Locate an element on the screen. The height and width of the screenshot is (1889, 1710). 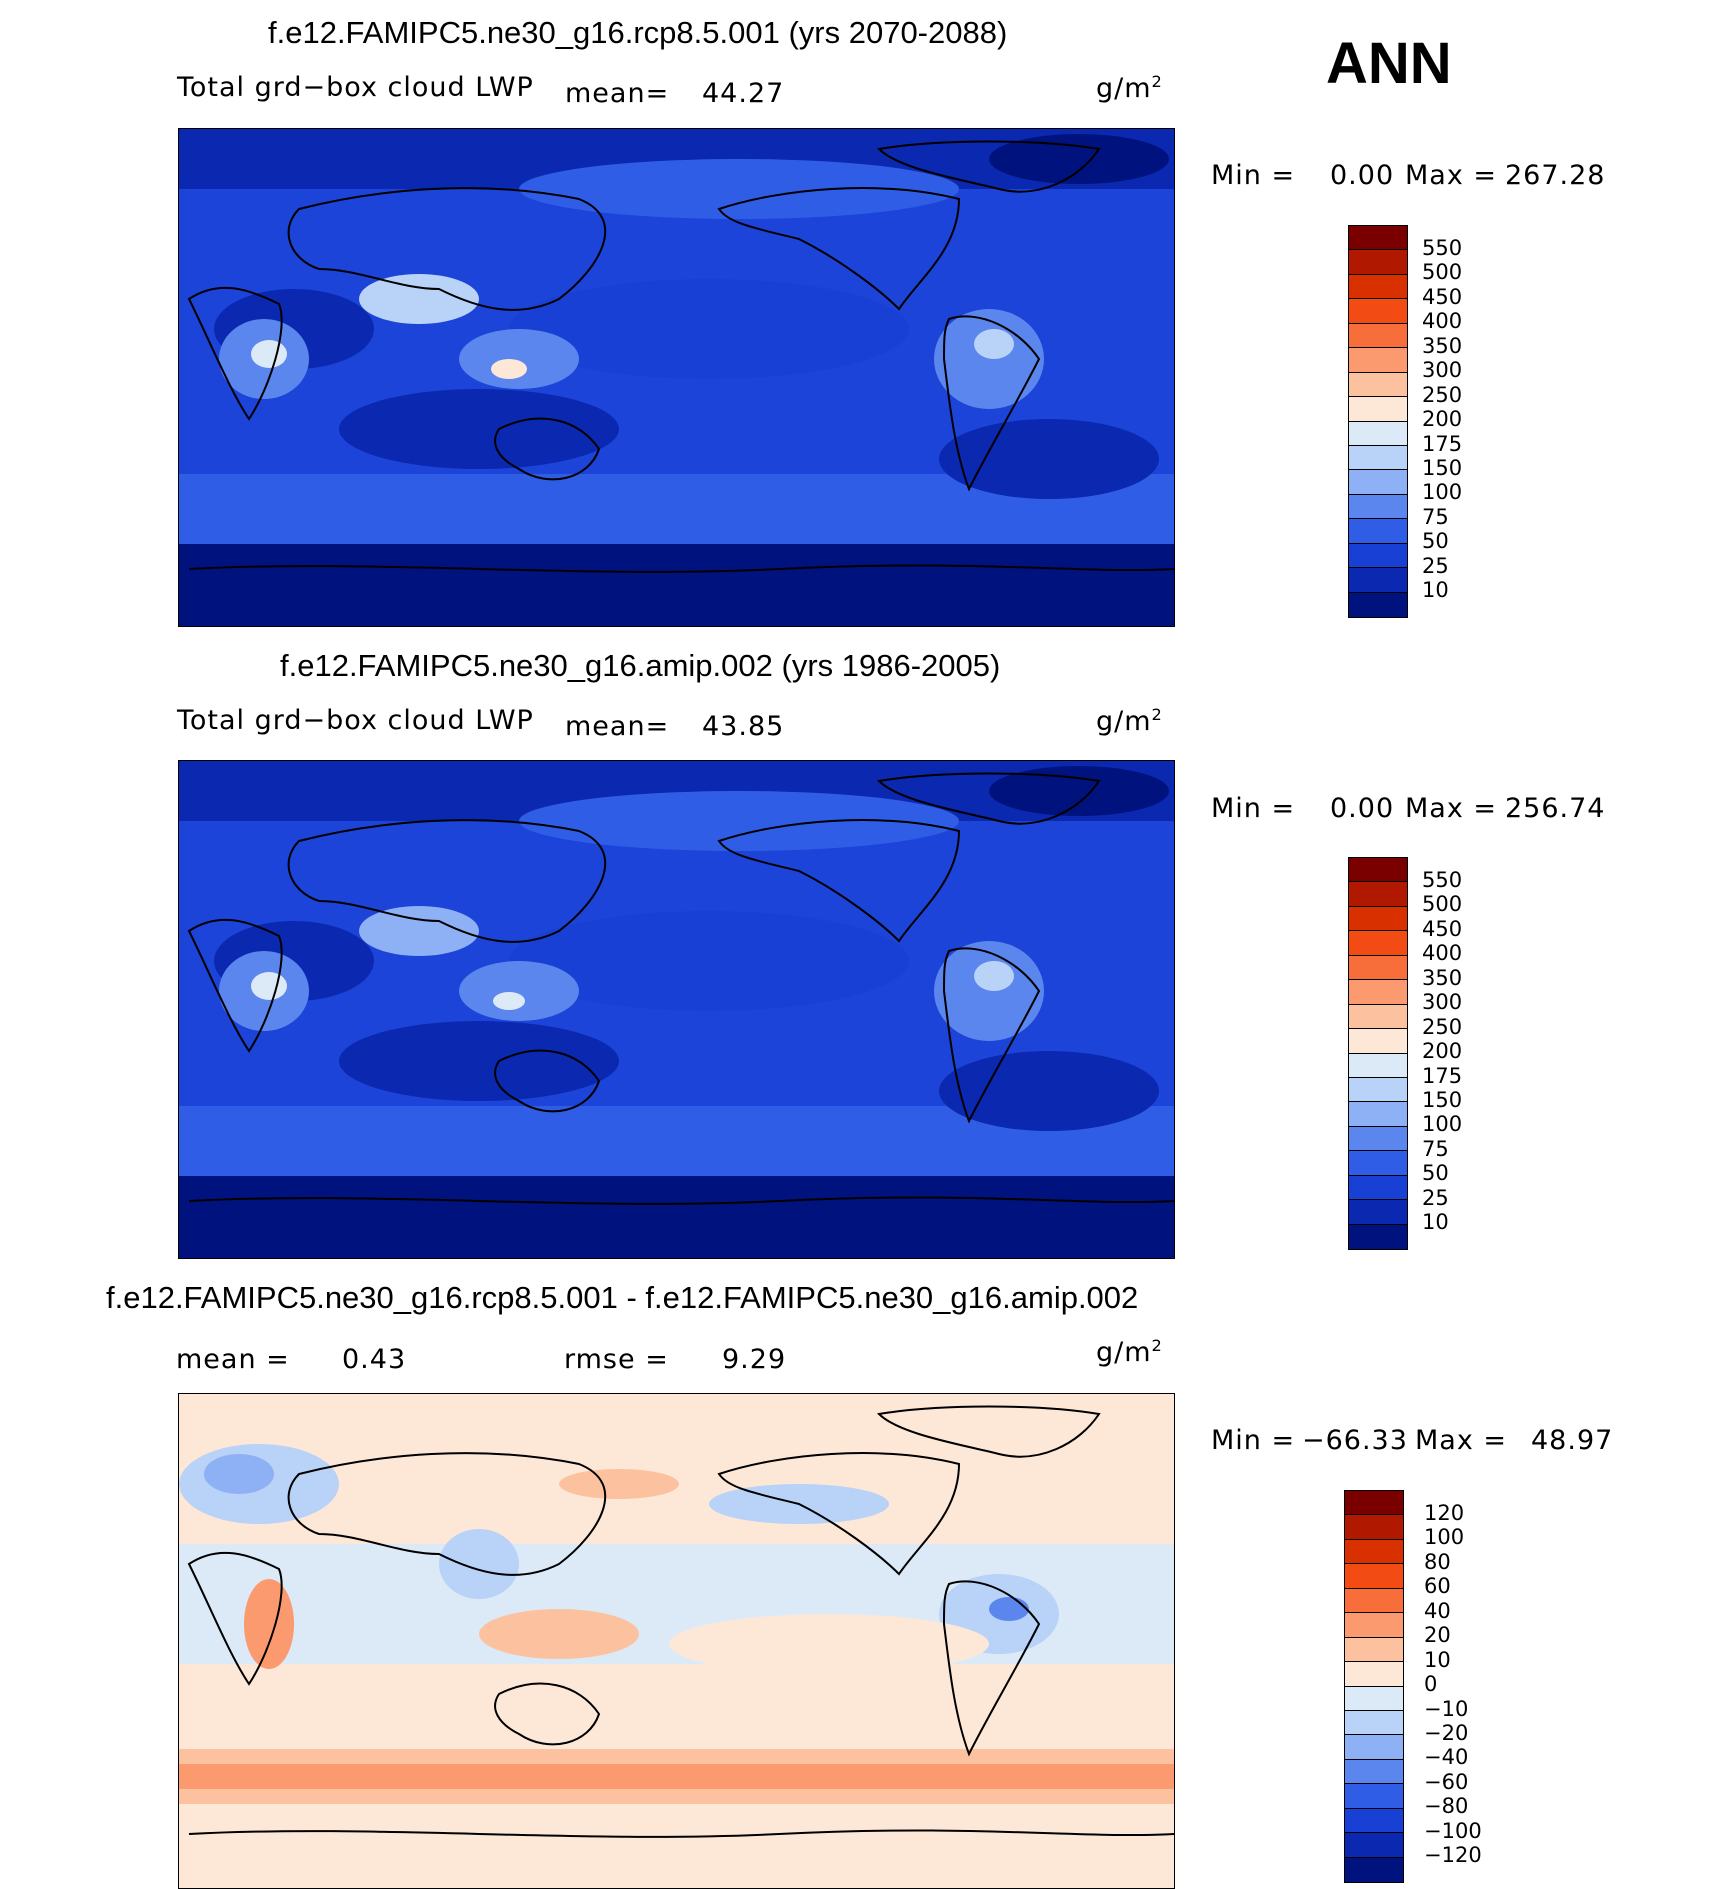
colorbar-label: 75 is located at coordinates (1435, 516).